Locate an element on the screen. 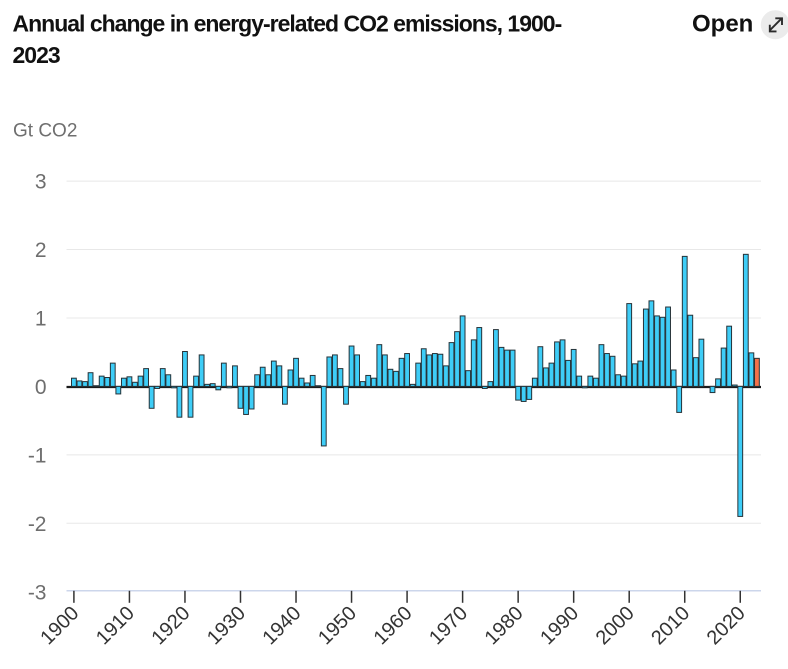  svg-text: 3 is located at coordinates (41, 182).